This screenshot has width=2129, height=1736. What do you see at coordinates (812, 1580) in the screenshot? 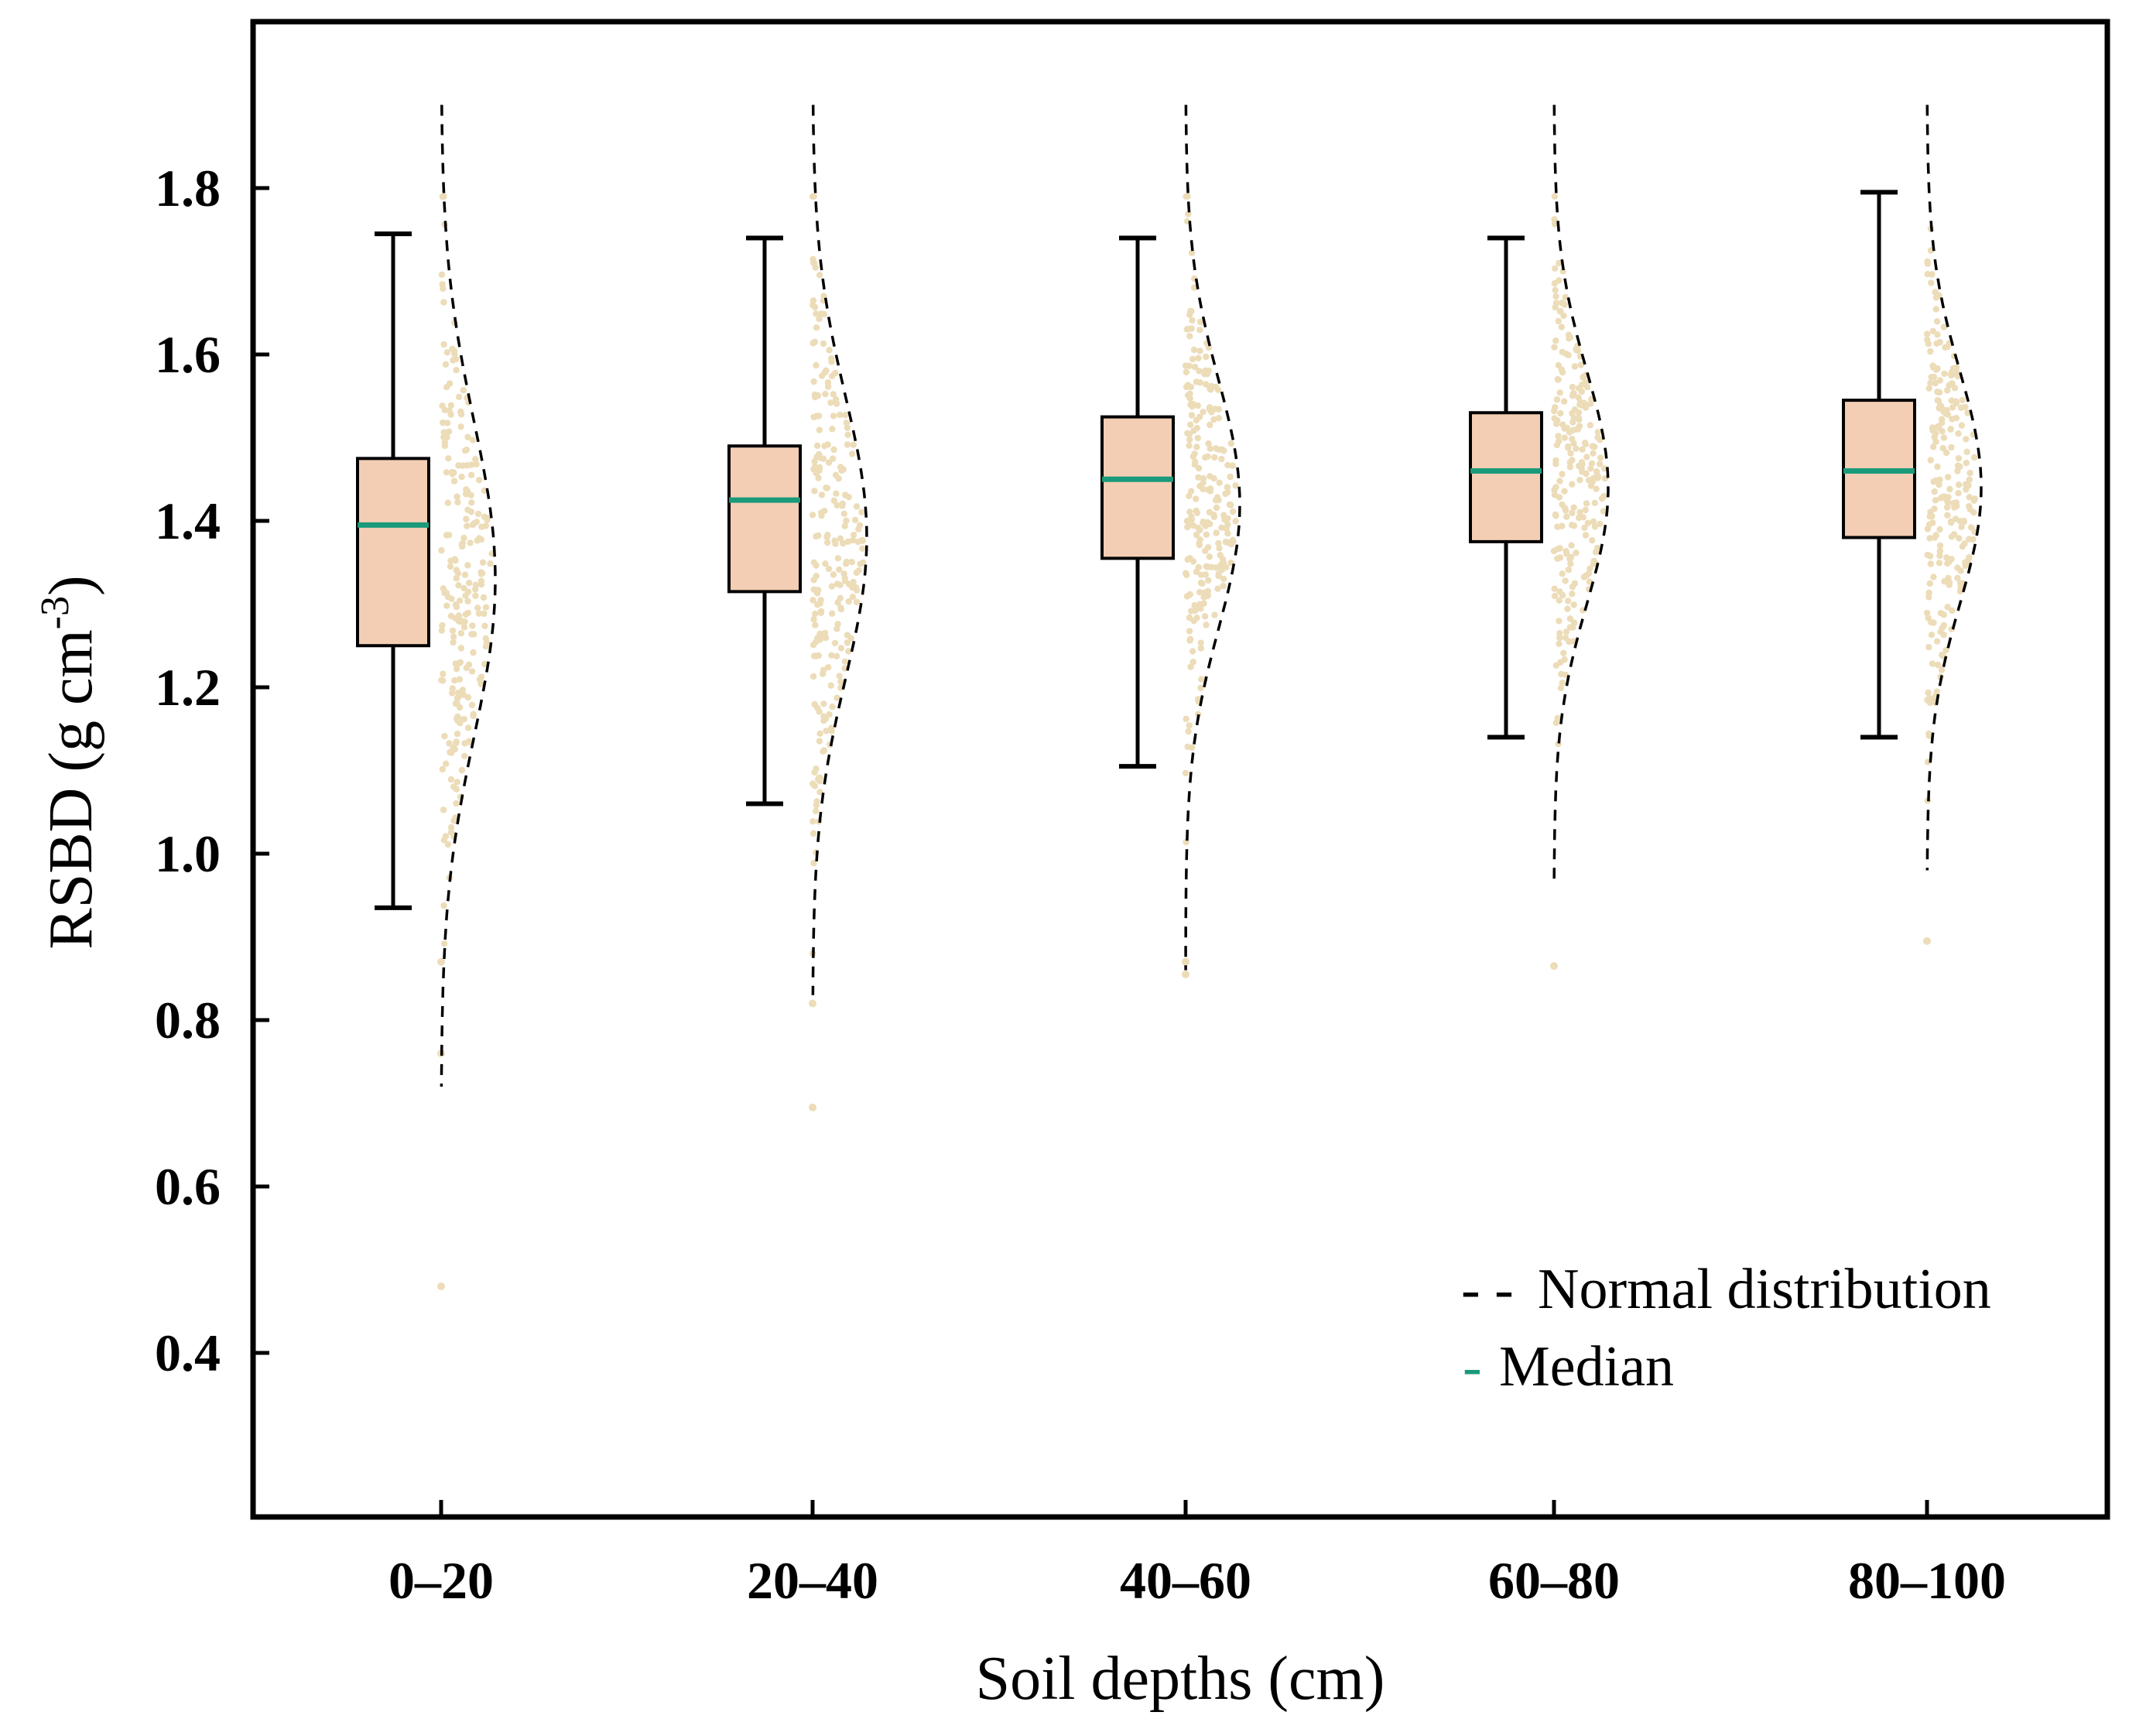
I see `x-tick-label: 20–40` at bounding box center [812, 1580].